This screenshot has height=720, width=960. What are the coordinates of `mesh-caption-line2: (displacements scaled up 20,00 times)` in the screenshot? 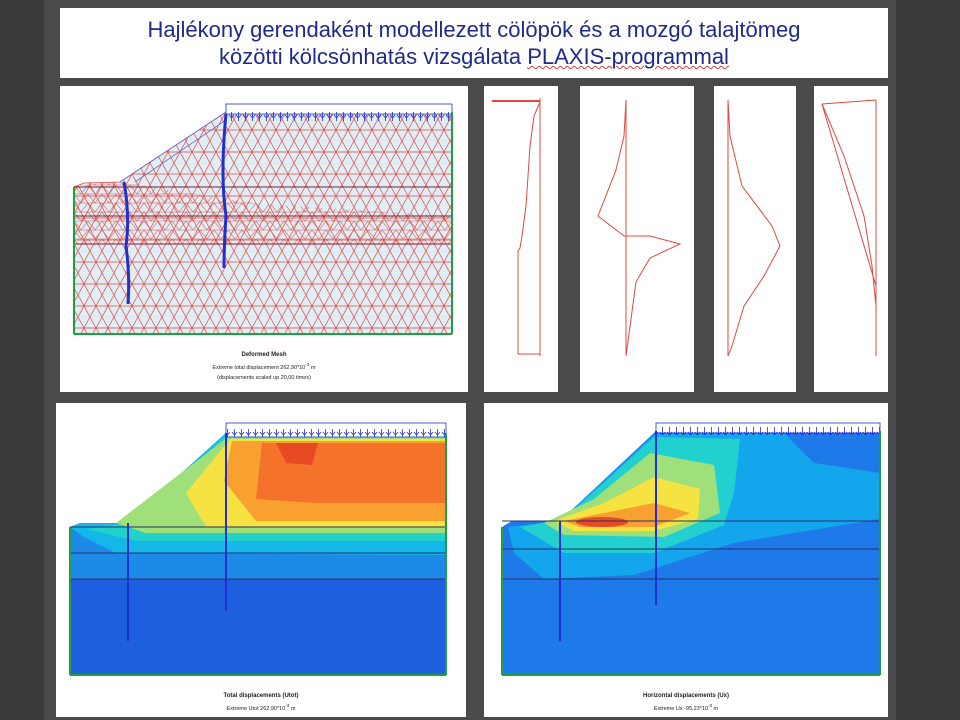 It's located at (264, 378).